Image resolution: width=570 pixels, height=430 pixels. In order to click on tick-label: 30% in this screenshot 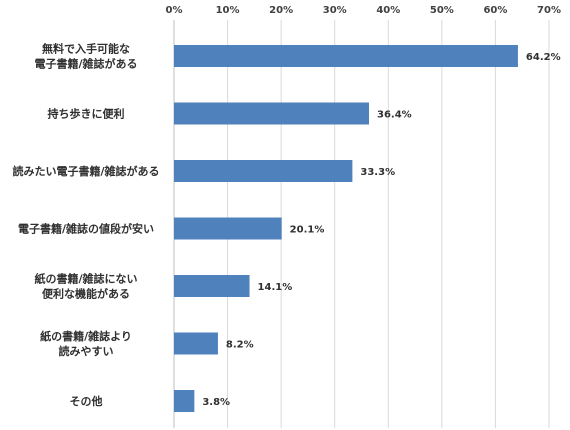, I will do `click(335, 10)`.